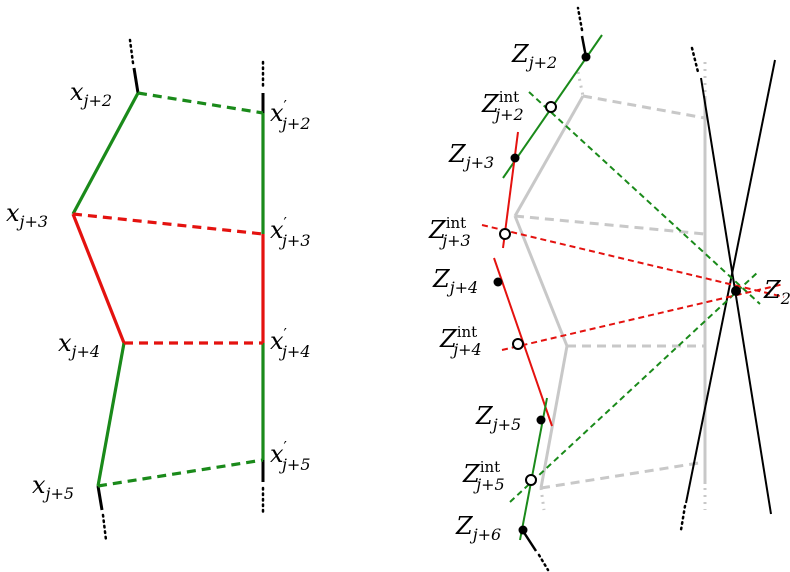 The height and width of the screenshot is (572, 790). What do you see at coordinates (27, 215) in the screenshot?
I see `label-x-j3: xj+3` at bounding box center [27, 215].